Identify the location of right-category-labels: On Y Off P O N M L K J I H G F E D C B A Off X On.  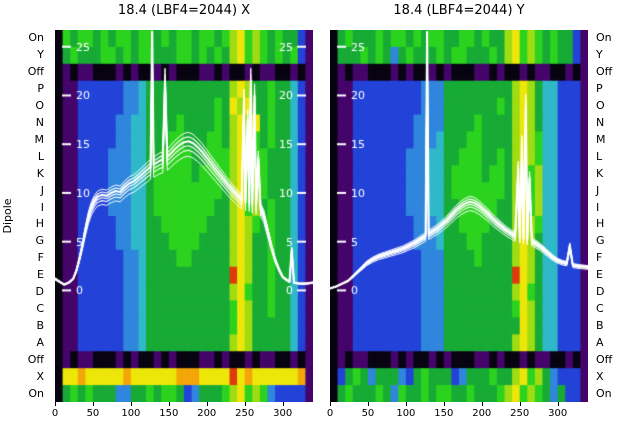
(615, 216).